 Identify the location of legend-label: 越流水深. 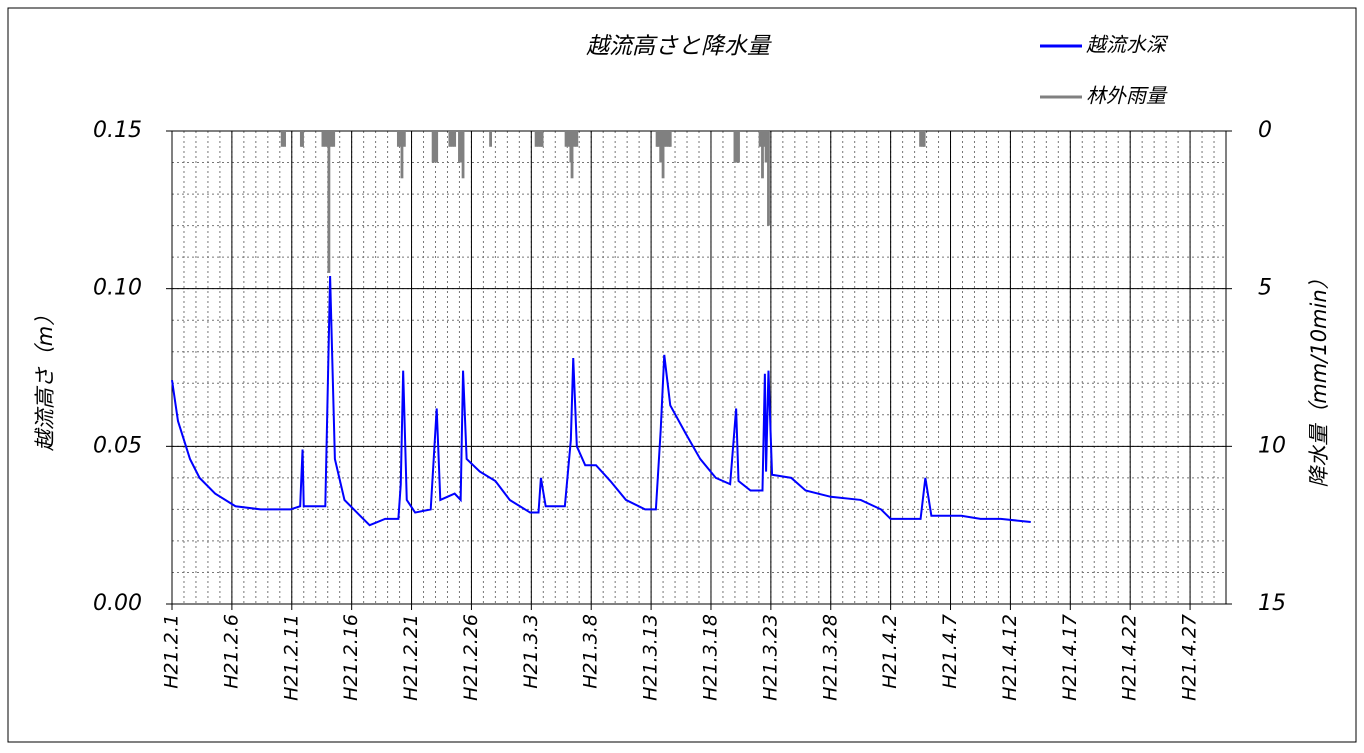
(1127, 45).